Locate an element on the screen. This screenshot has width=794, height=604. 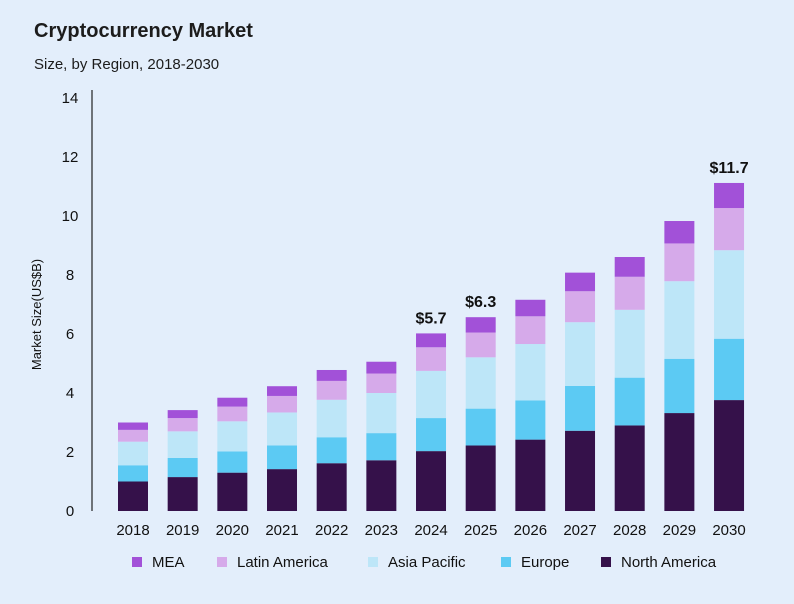
total-value-label: $6.3 is located at coordinates (480, 302).